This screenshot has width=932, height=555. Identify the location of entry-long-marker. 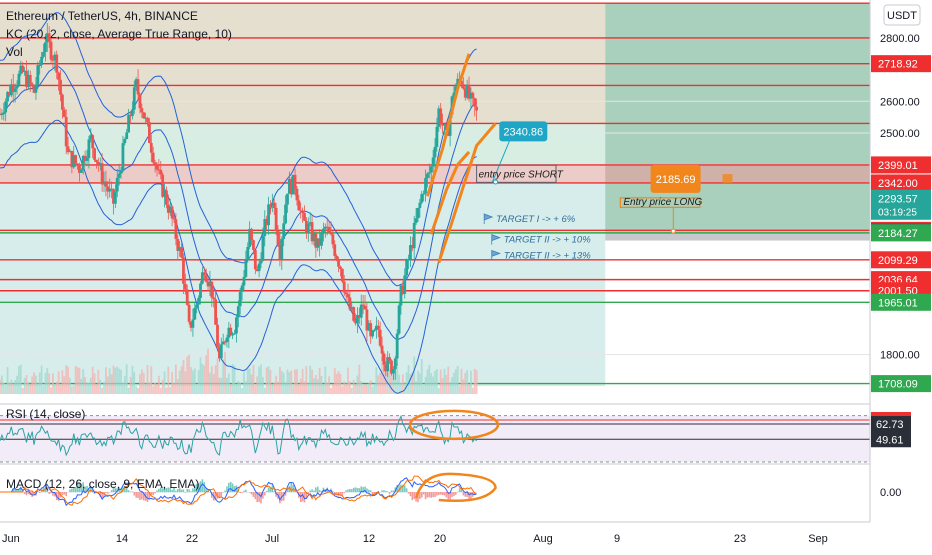
(673, 231).